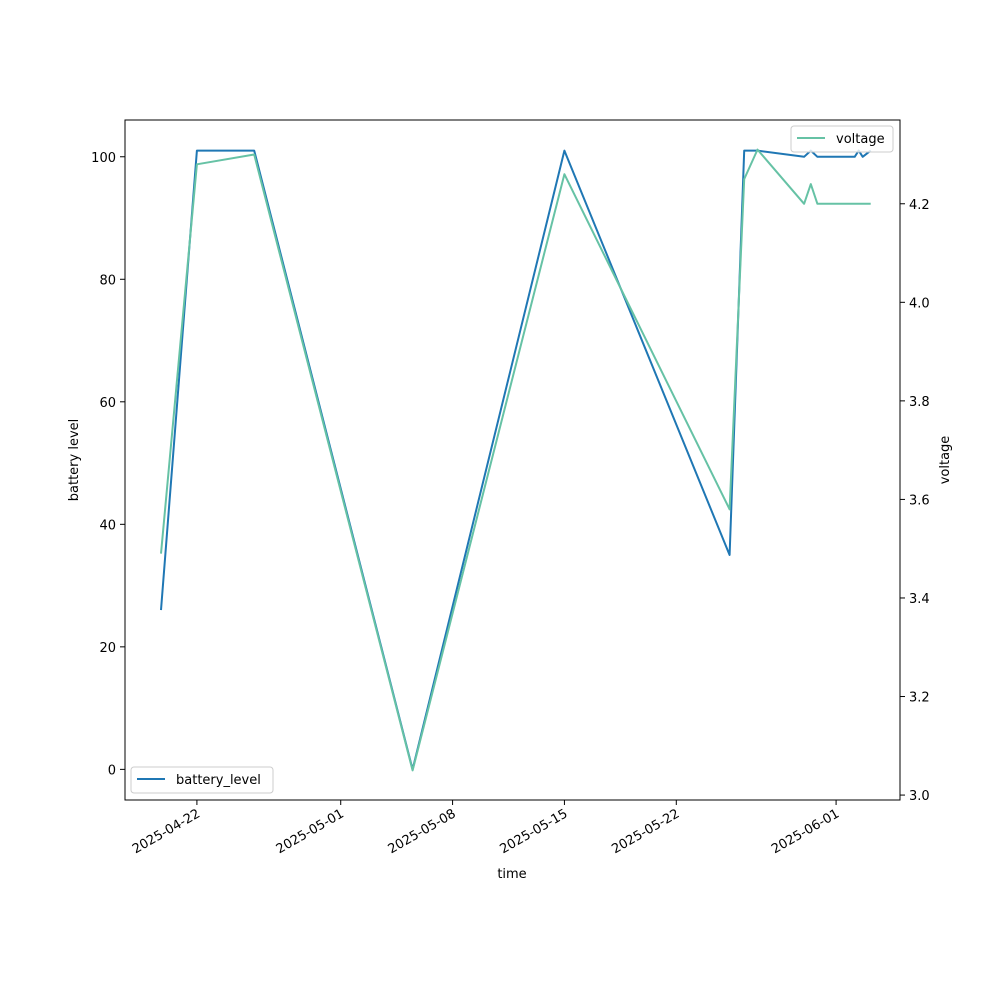 This screenshot has height=1000, width=1000. What do you see at coordinates (310, 831) in the screenshot?
I see `x-tick-label: 2025-05-01` at bounding box center [310, 831].